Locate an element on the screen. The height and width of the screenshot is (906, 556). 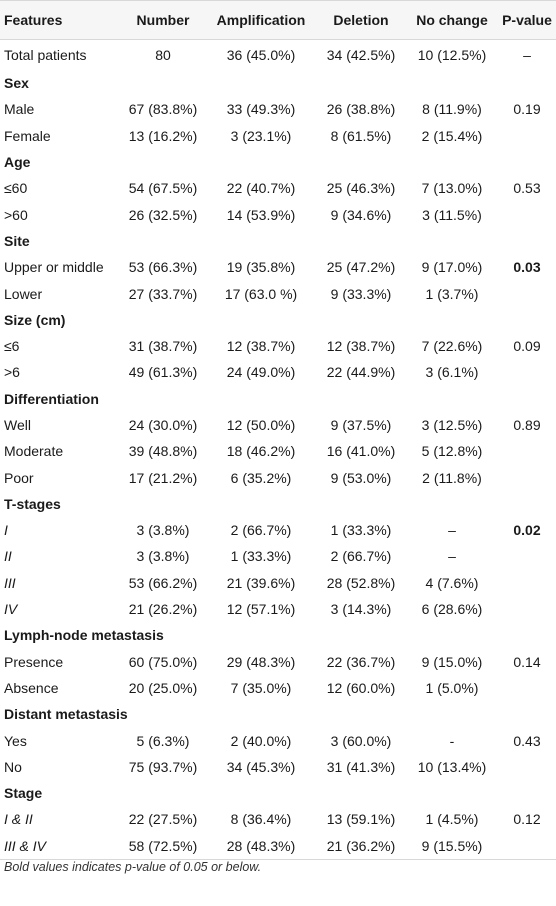
section-row: Age is located at coordinates (278, 162).